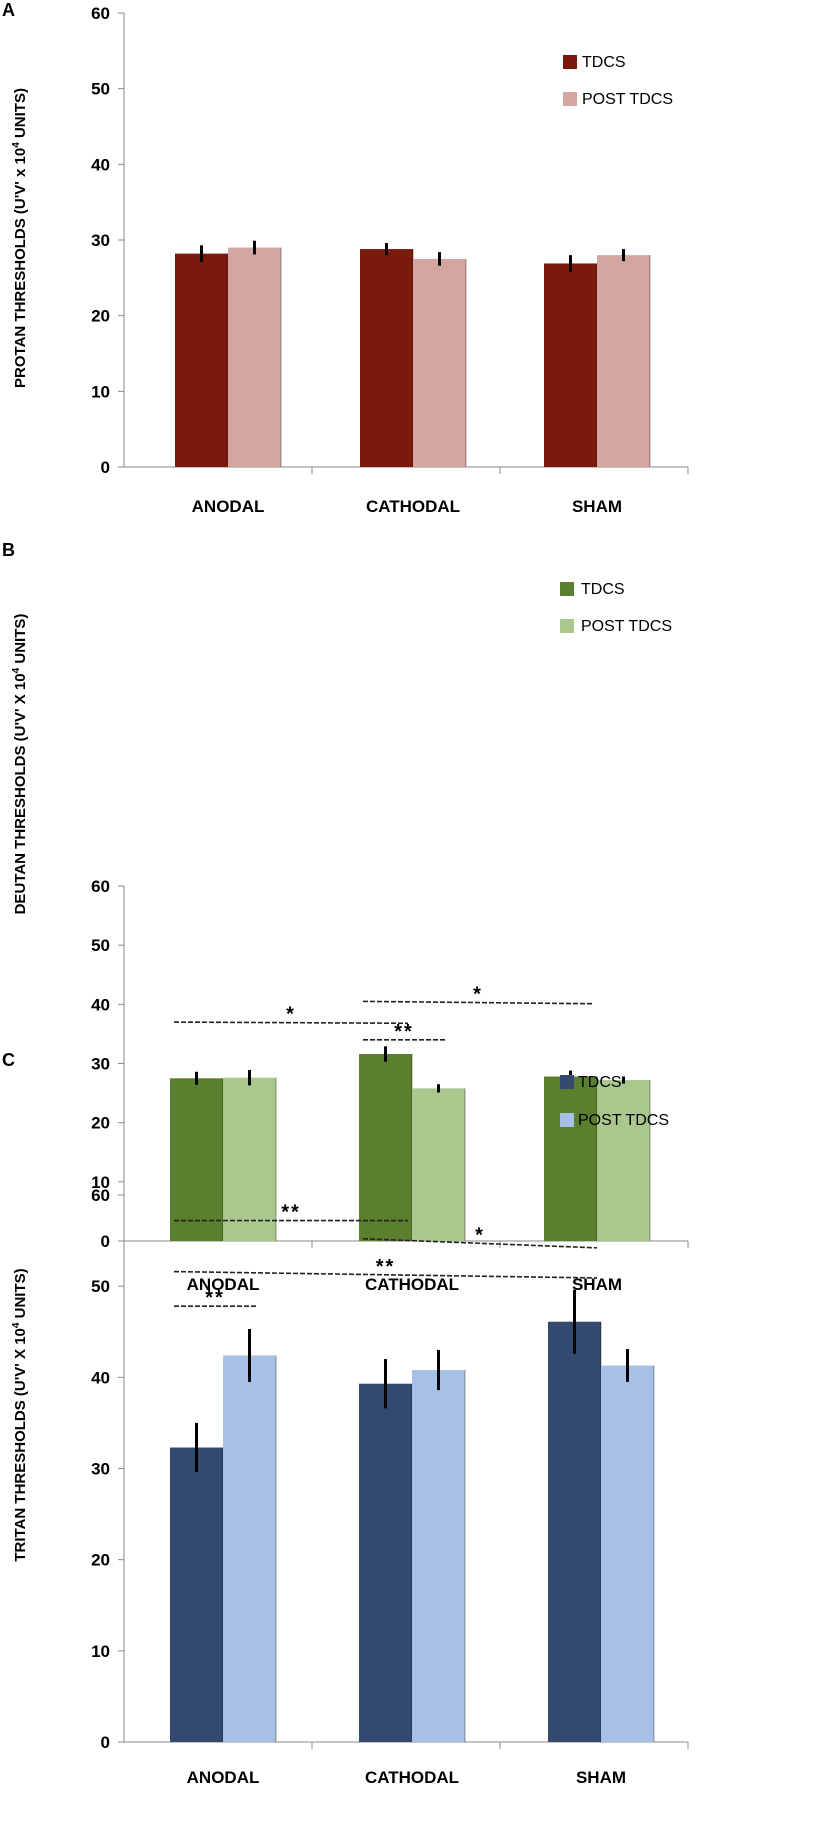 The height and width of the screenshot is (1837, 817). I want to click on panel-label: A, so click(8, 10).